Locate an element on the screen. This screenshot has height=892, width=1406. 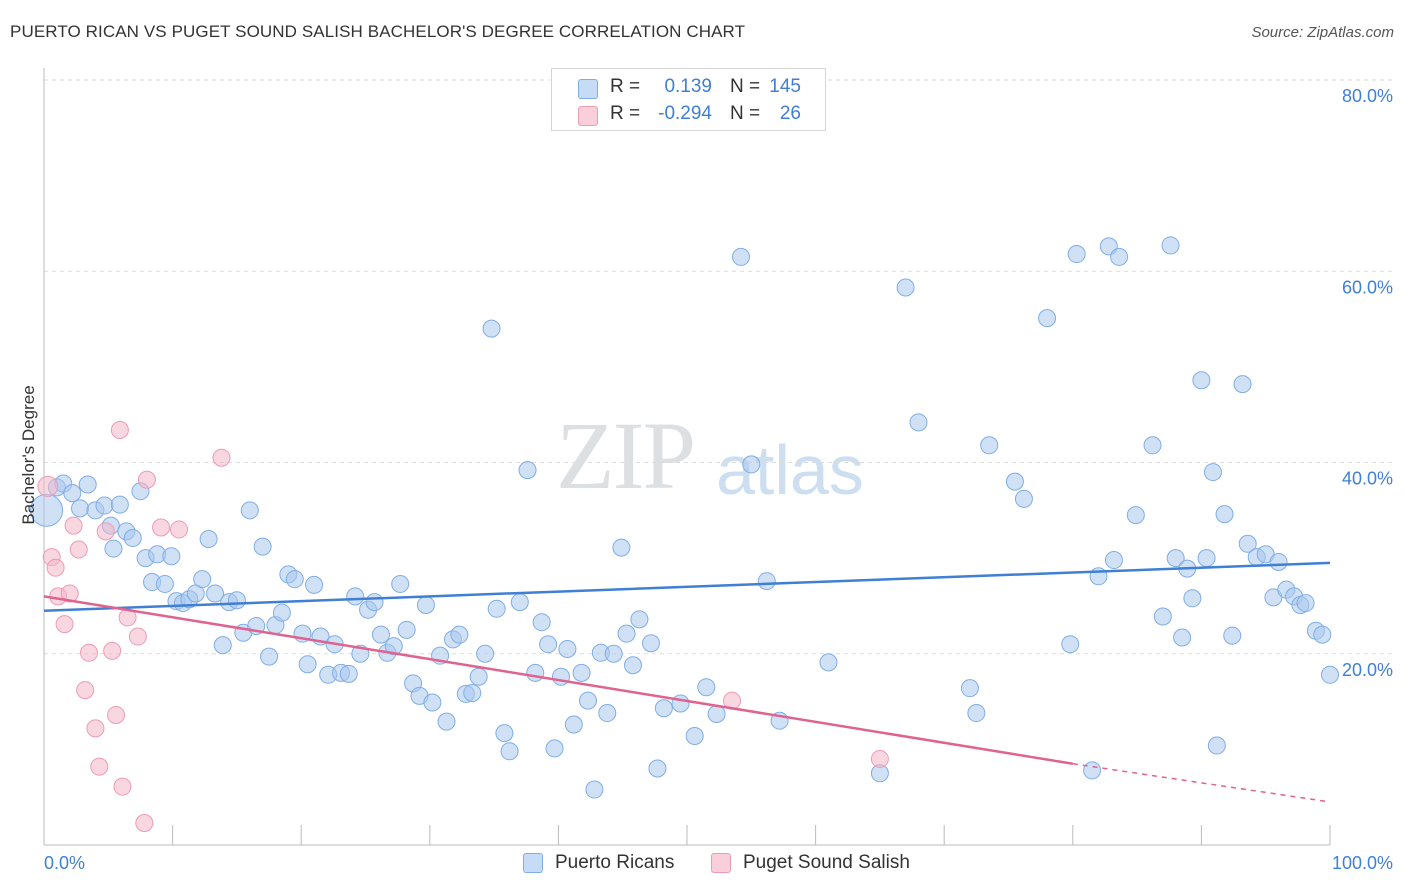
trend-line-puget-sound-salish is located at coordinates (558, 680).